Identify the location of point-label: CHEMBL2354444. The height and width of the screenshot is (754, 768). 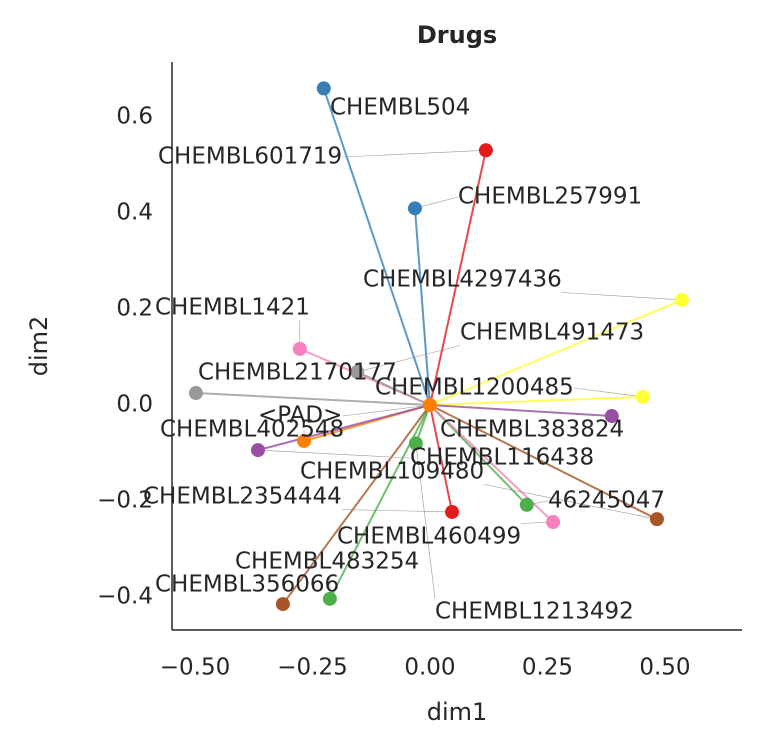
(242, 497).